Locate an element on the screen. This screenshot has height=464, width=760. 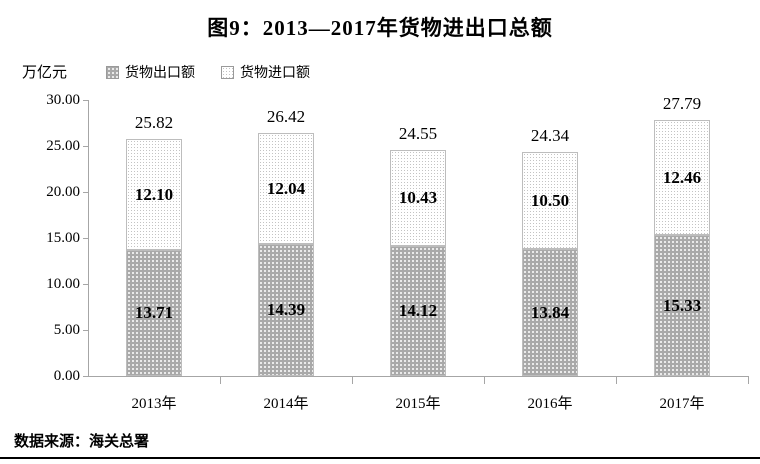
export-value-label: 13.71 is located at coordinates (154, 312).